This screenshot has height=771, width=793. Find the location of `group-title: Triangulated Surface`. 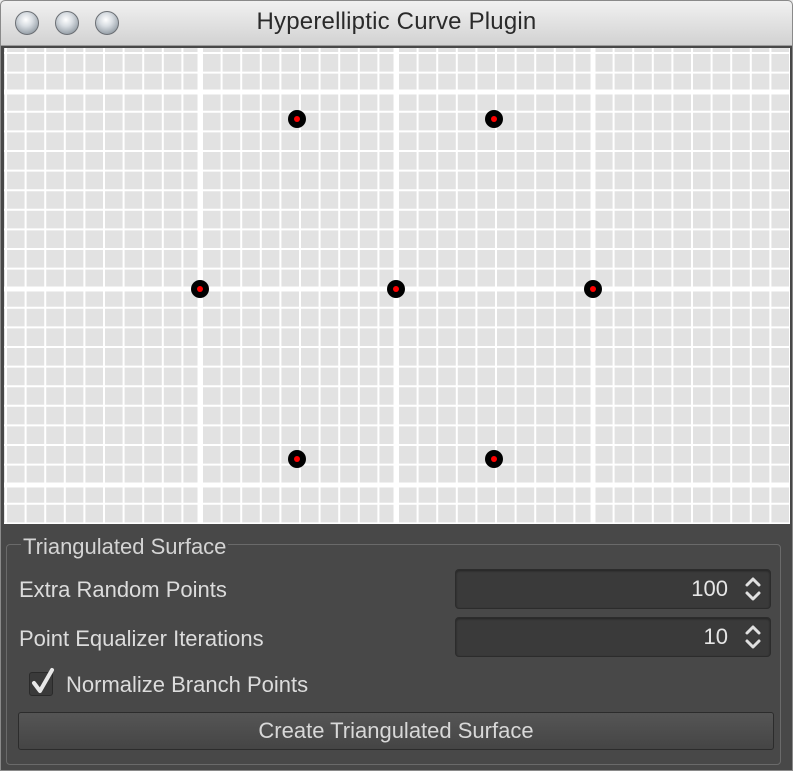

group-title: Triangulated Surface is located at coordinates (125, 547).